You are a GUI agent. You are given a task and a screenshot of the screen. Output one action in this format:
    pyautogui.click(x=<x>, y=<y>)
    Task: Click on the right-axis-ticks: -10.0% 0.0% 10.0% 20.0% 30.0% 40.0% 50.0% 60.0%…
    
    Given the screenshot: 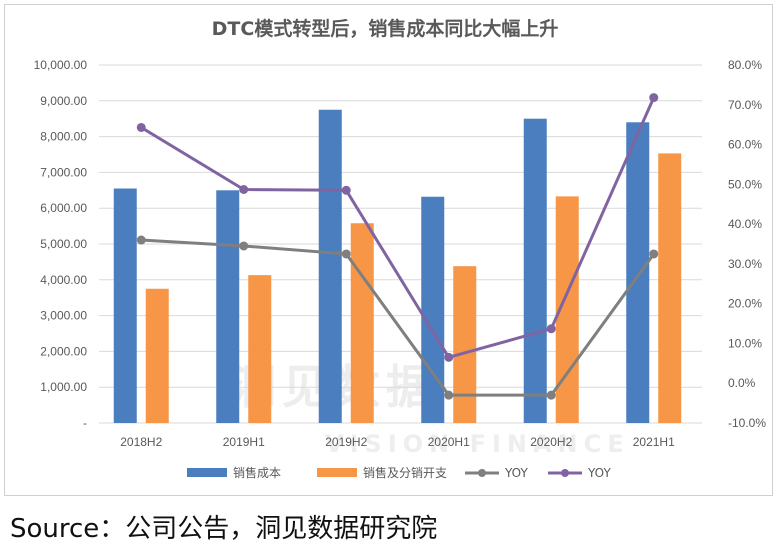 What is the action you would take?
    pyautogui.click(x=747, y=244)
    